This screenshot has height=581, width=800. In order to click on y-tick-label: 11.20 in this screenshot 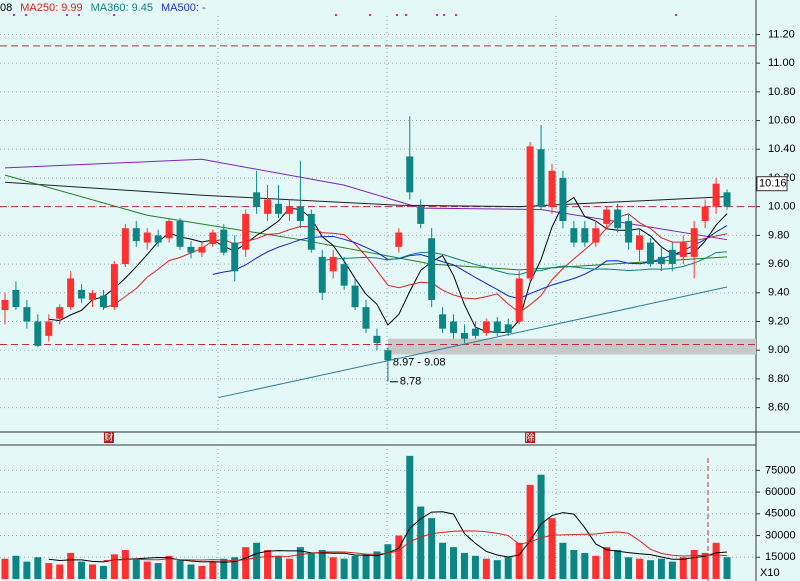, I will do `click(781, 34)`.